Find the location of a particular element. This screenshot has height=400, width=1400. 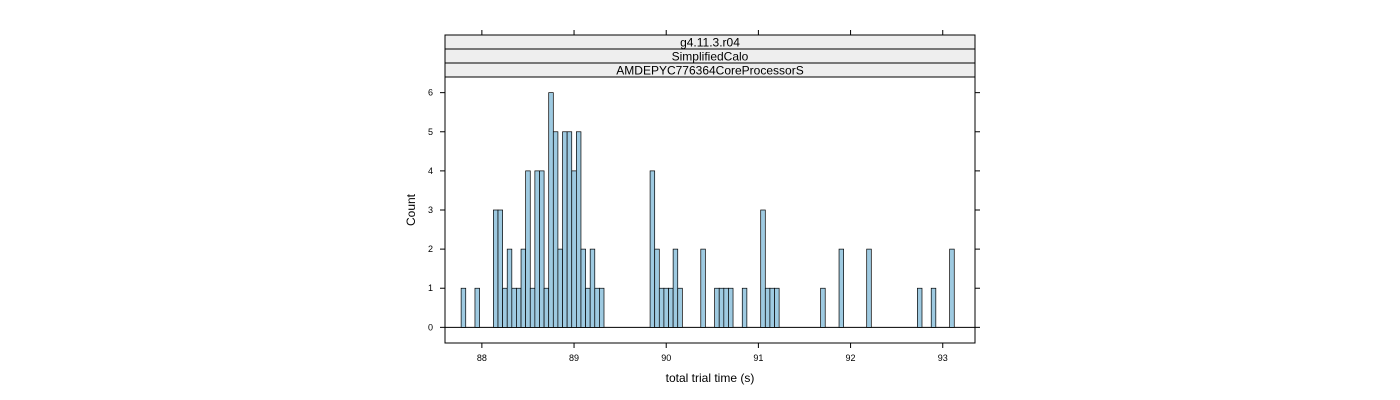

y-tick-label: 6 is located at coordinates (430, 93).